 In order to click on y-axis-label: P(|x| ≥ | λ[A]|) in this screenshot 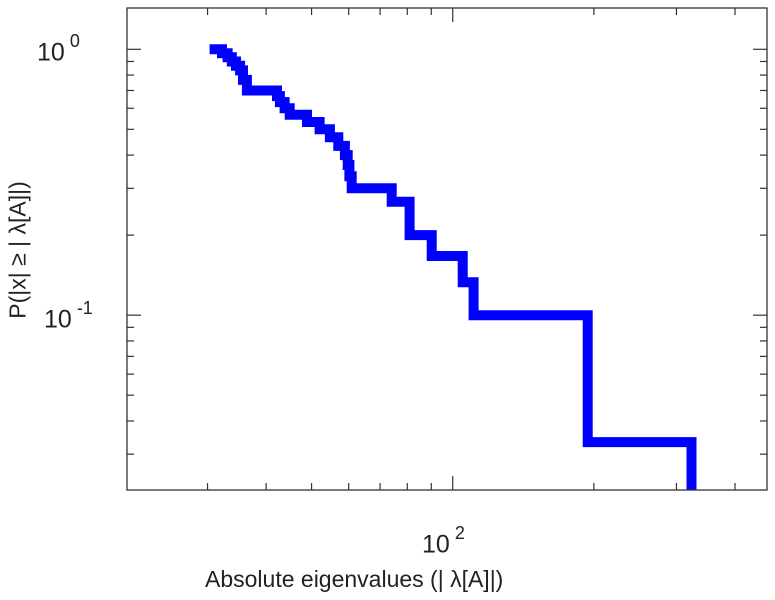, I will do `click(17, 250)`.